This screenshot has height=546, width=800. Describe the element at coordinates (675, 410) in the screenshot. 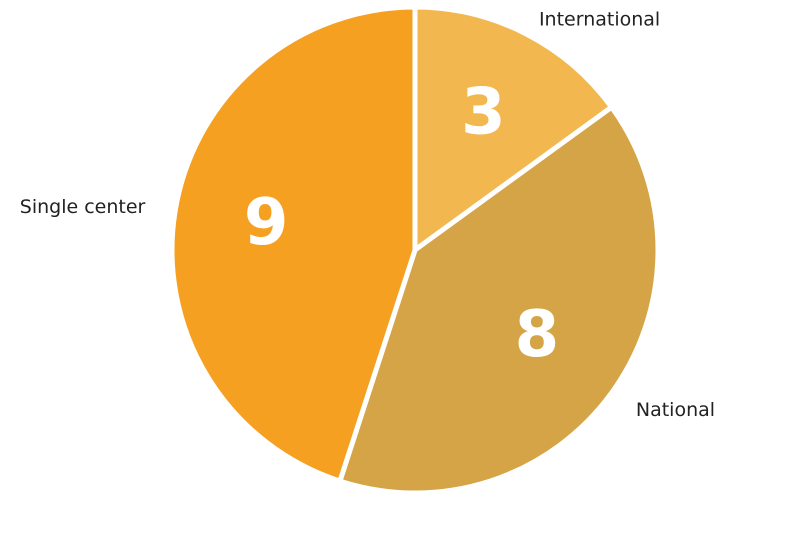

I see `category-label: National` at that location.